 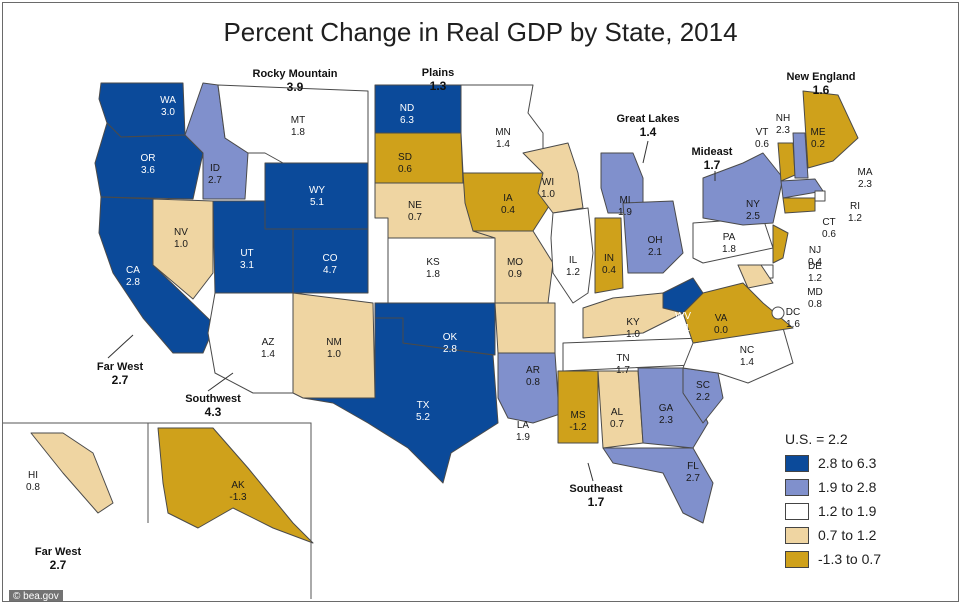 What do you see at coordinates (747, 350) in the screenshot?
I see `state-label-nc: NC` at bounding box center [747, 350].